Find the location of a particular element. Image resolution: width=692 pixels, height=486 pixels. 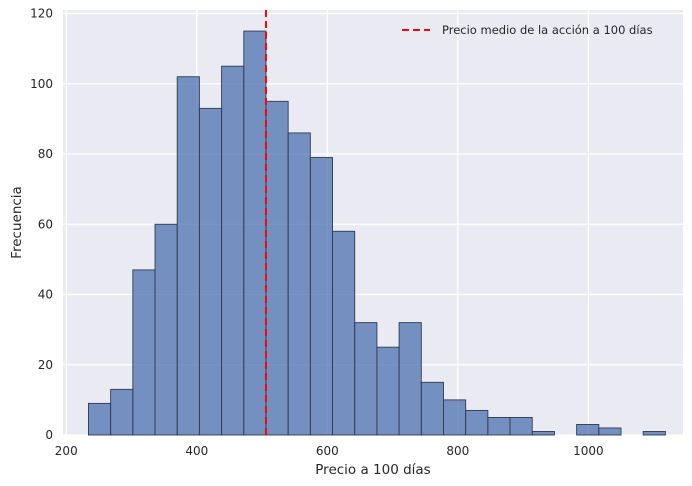

y-tick-label: 120 is located at coordinates (41, 14).